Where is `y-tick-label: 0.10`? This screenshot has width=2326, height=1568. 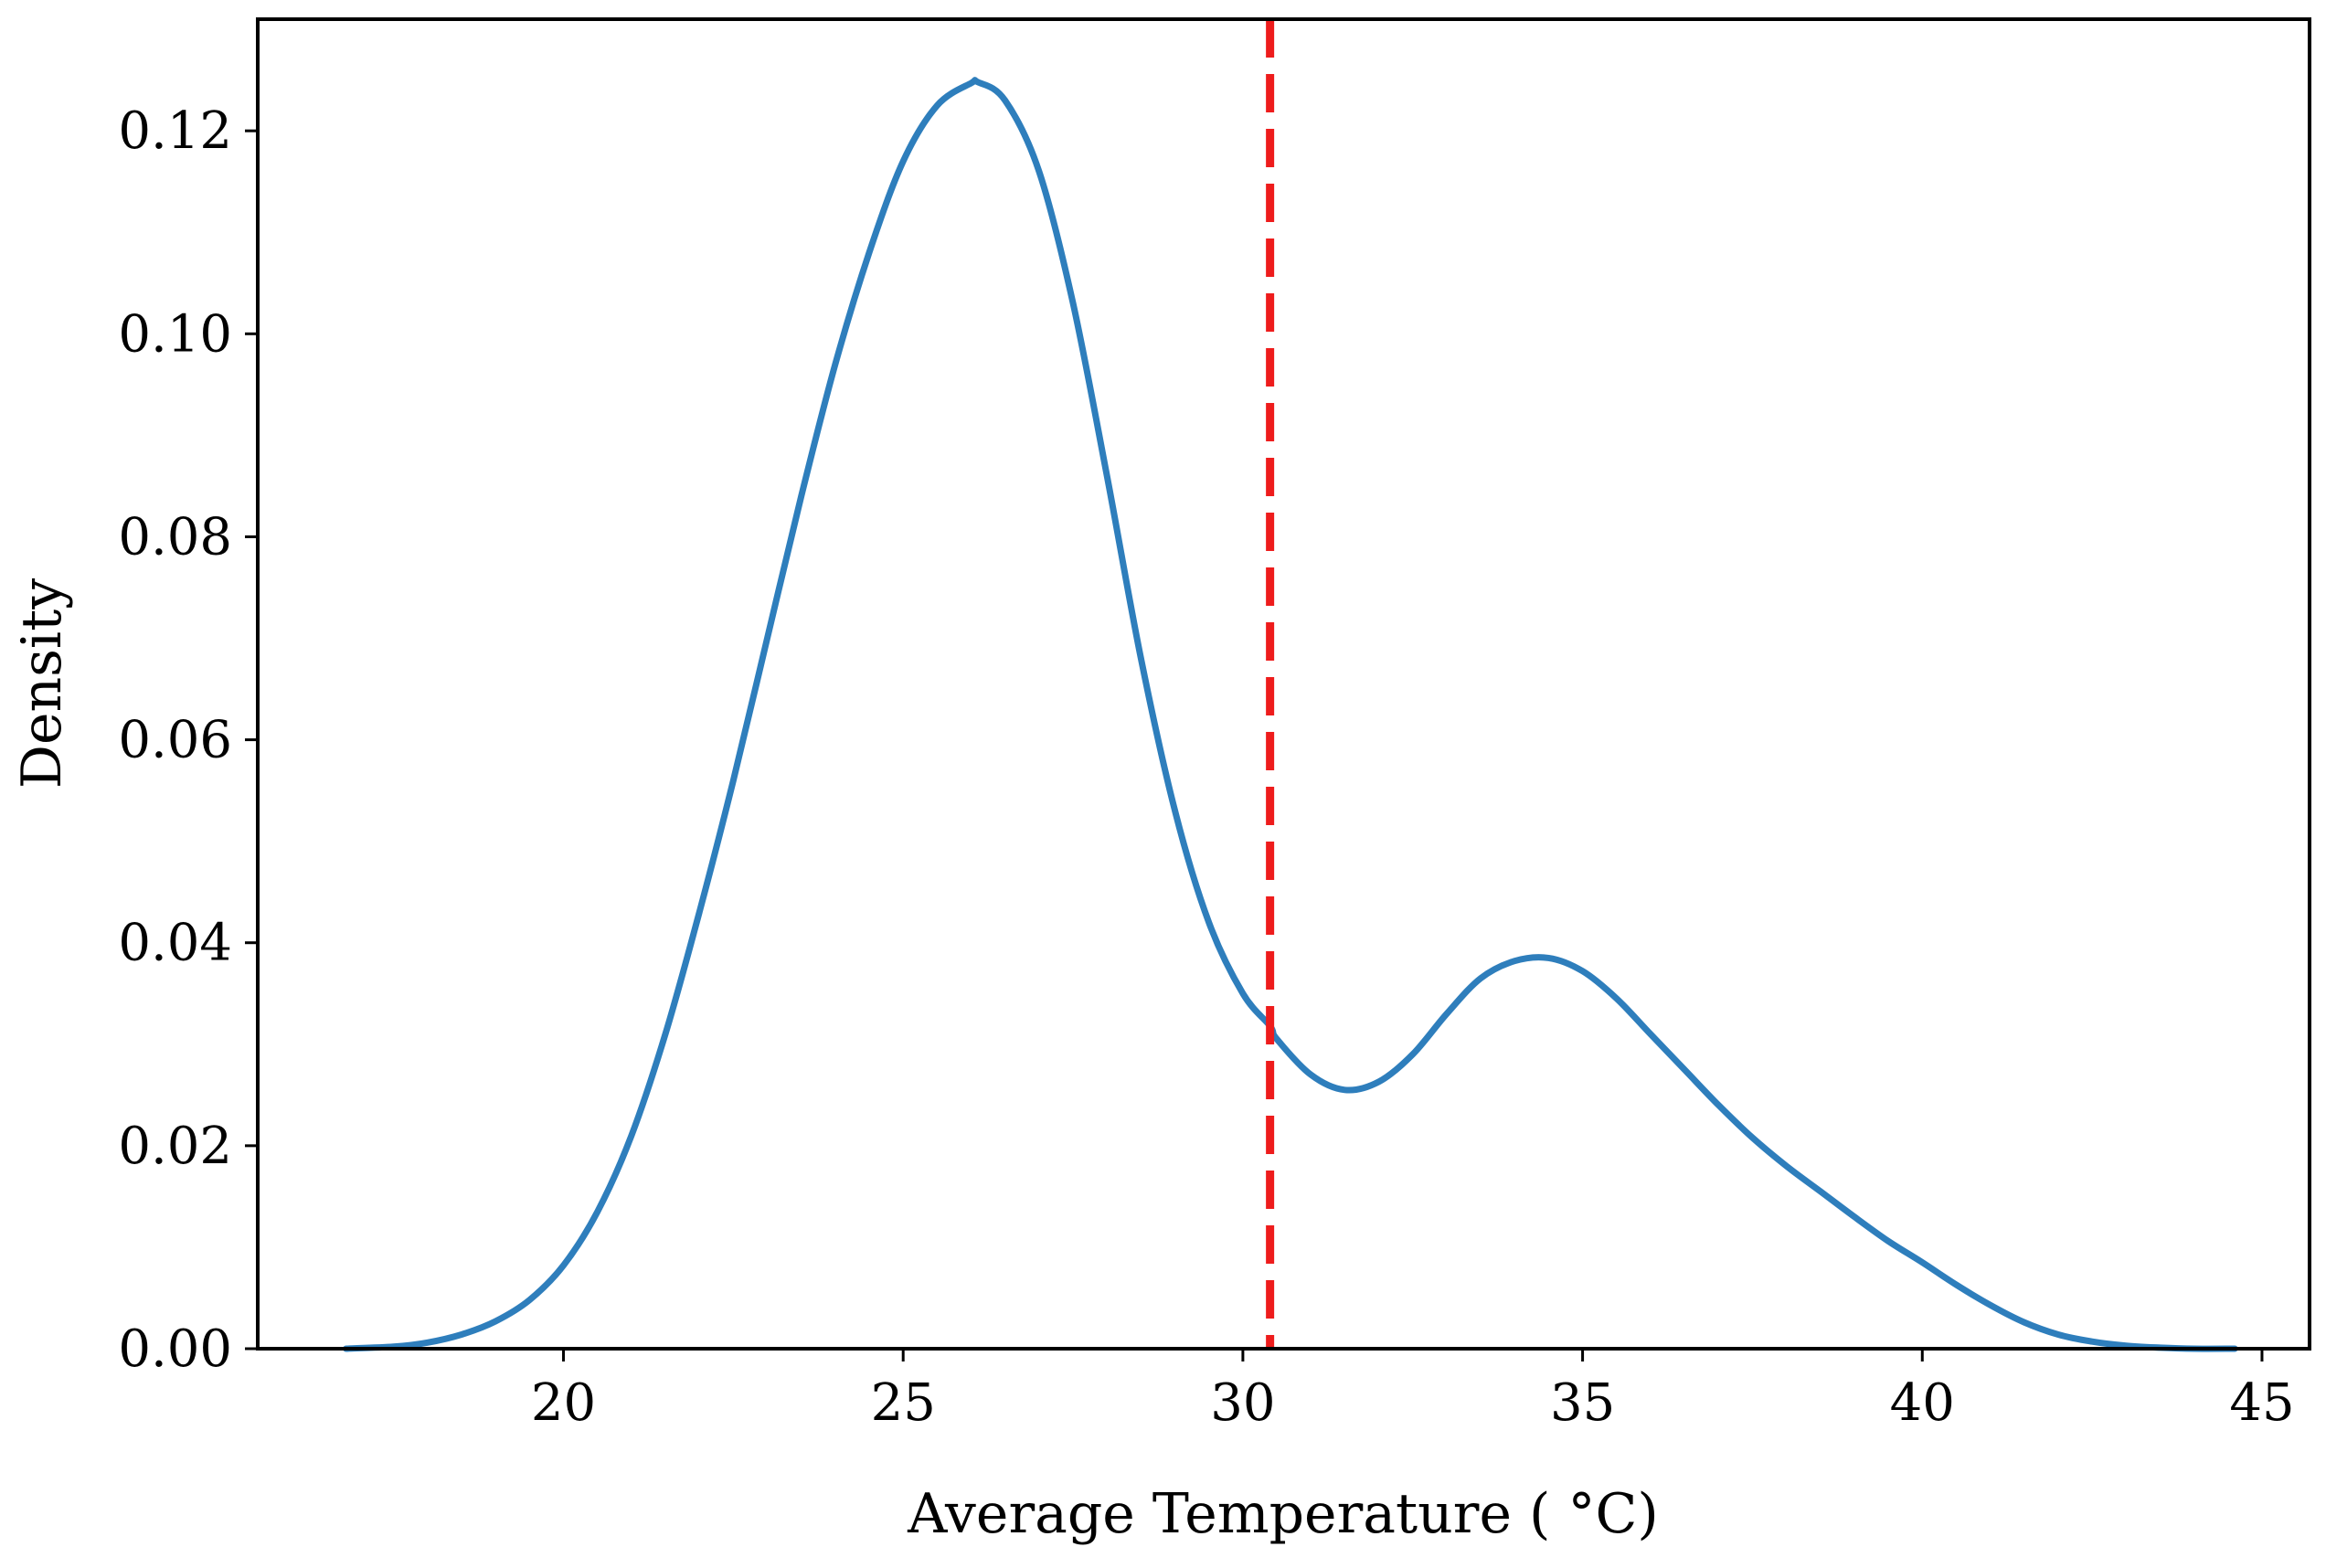
y-tick-label: 0.10 is located at coordinates (175, 334).